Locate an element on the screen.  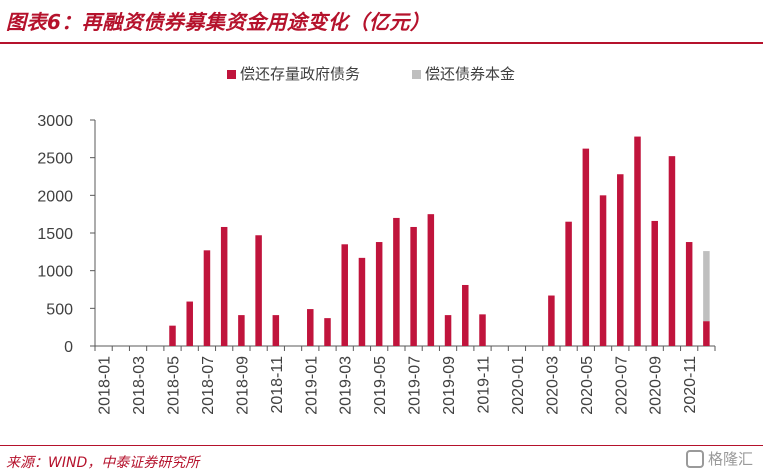
x-tick-label: 2020-05 is located at coordinates (587, 385).